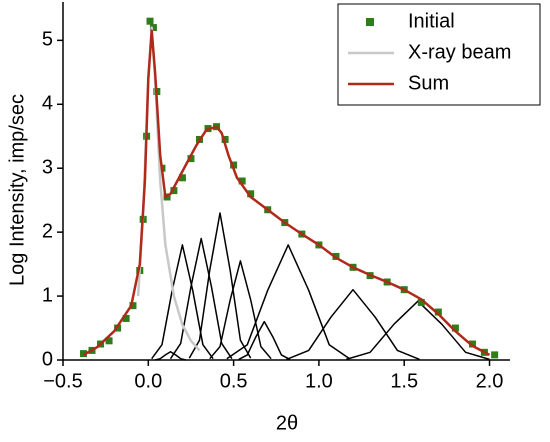 This screenshot has width=550, height=442. I want to click on y-axis-label: Log Intensity, imp/sec, so click(17, 190).